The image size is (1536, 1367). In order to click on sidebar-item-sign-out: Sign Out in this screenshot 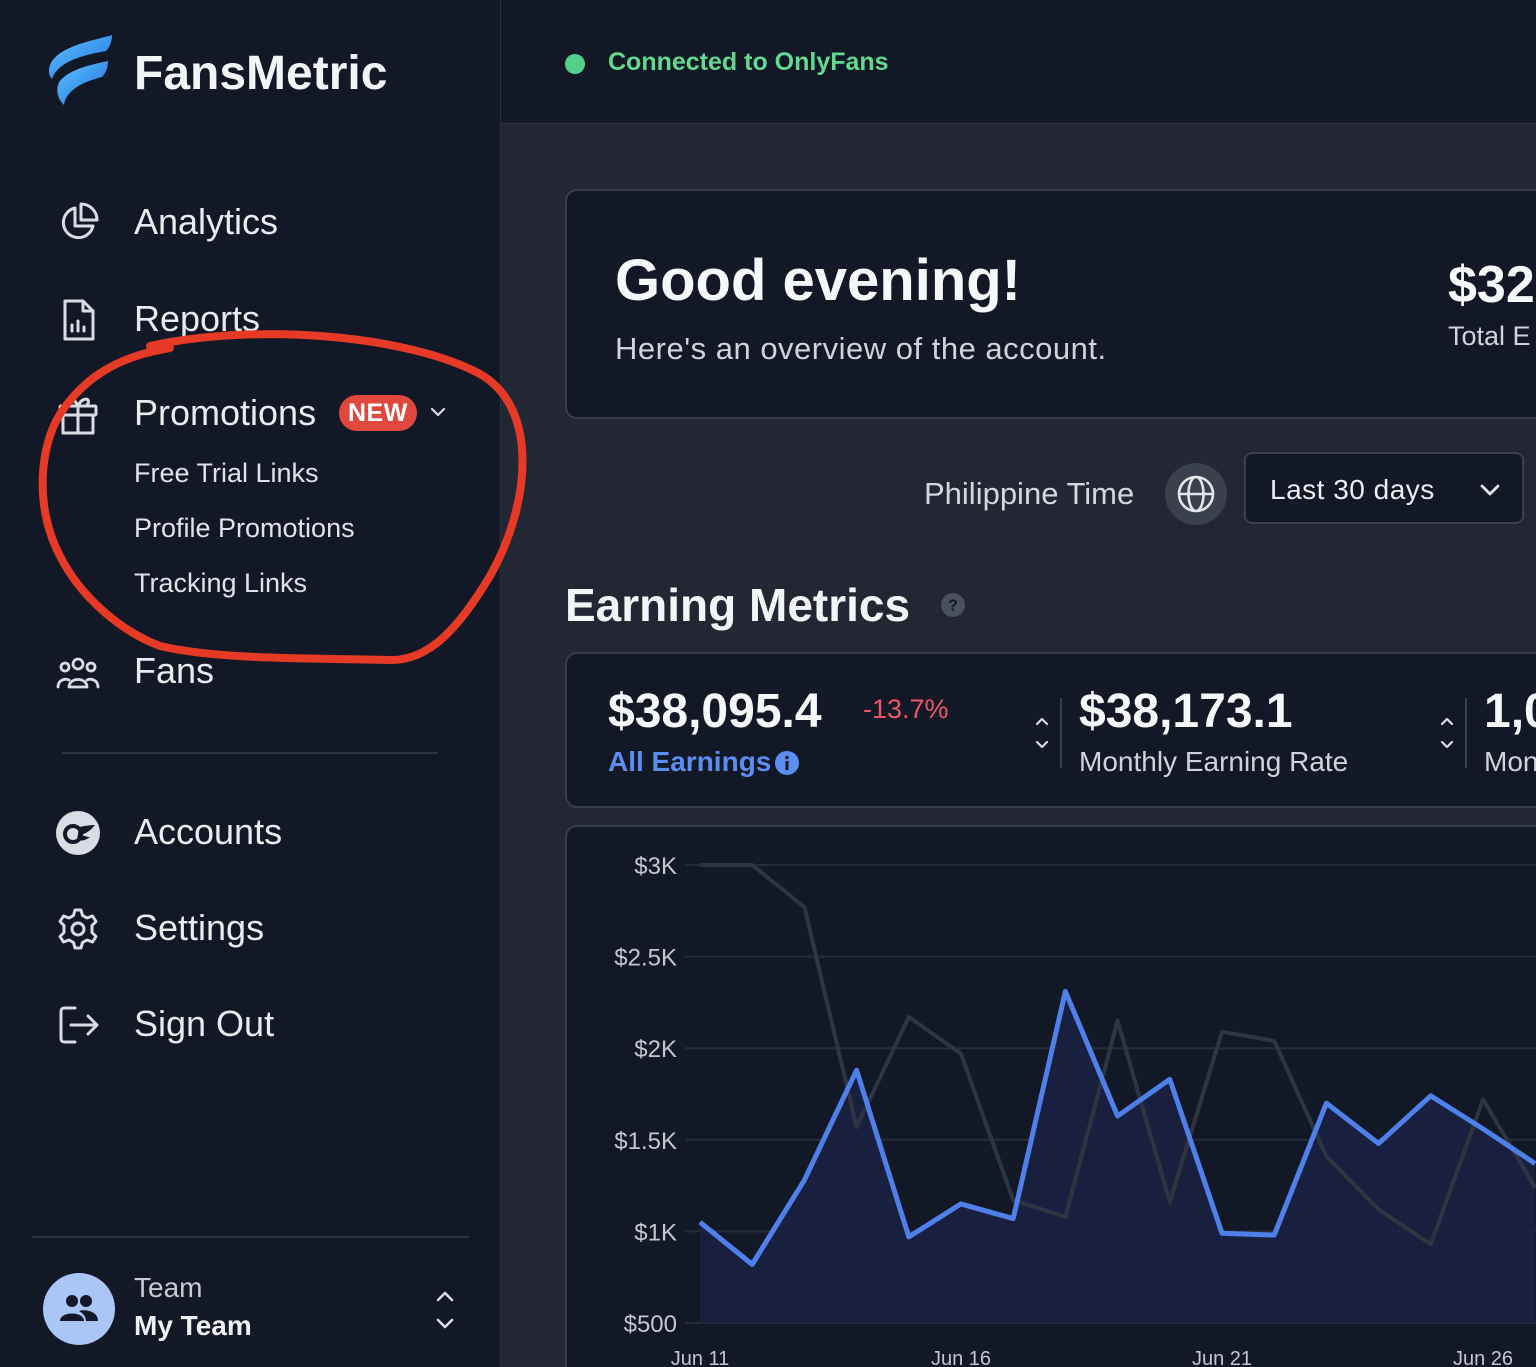, I will do `click(164, 1025)`.